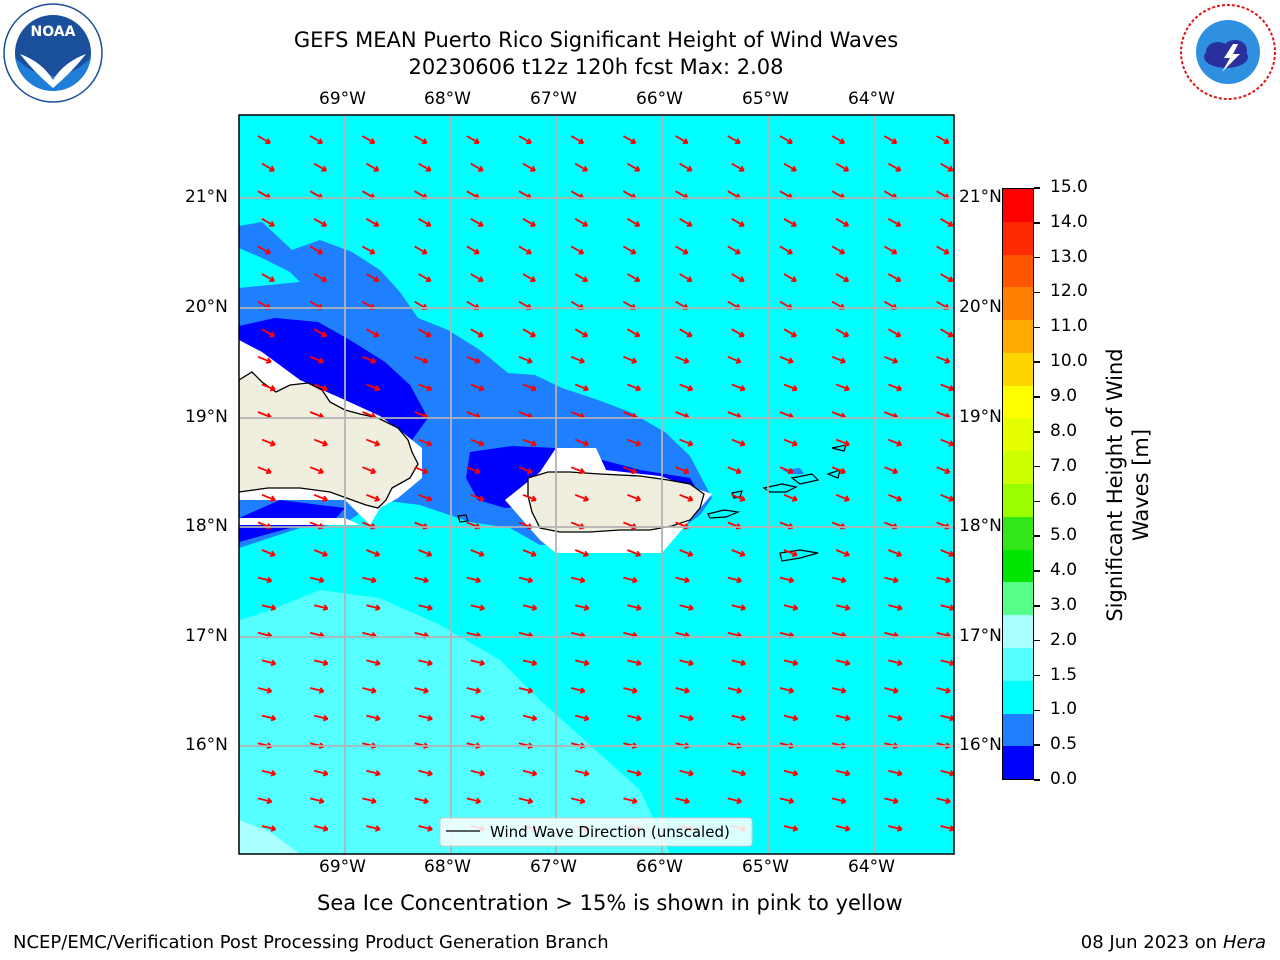  Describe the element at coordinates (980, 197) in the screenshot. I see `lat-label-right: 21°N` at that location.